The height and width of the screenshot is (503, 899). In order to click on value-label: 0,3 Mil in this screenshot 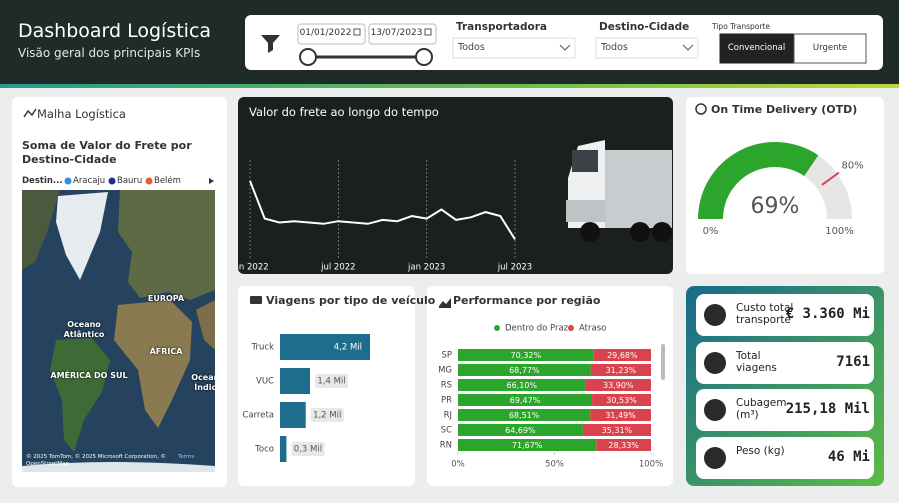, I will do `click(308, 450)`.